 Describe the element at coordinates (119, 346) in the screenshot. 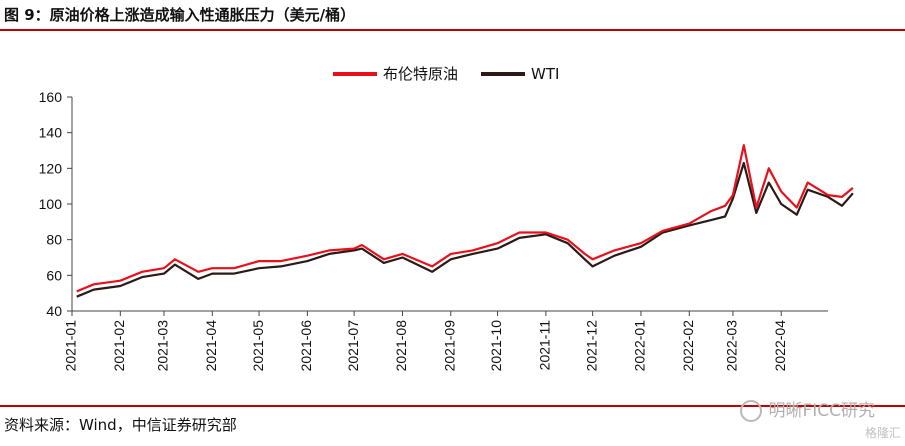

I see `x-tick-label: 2021-02` at that location.